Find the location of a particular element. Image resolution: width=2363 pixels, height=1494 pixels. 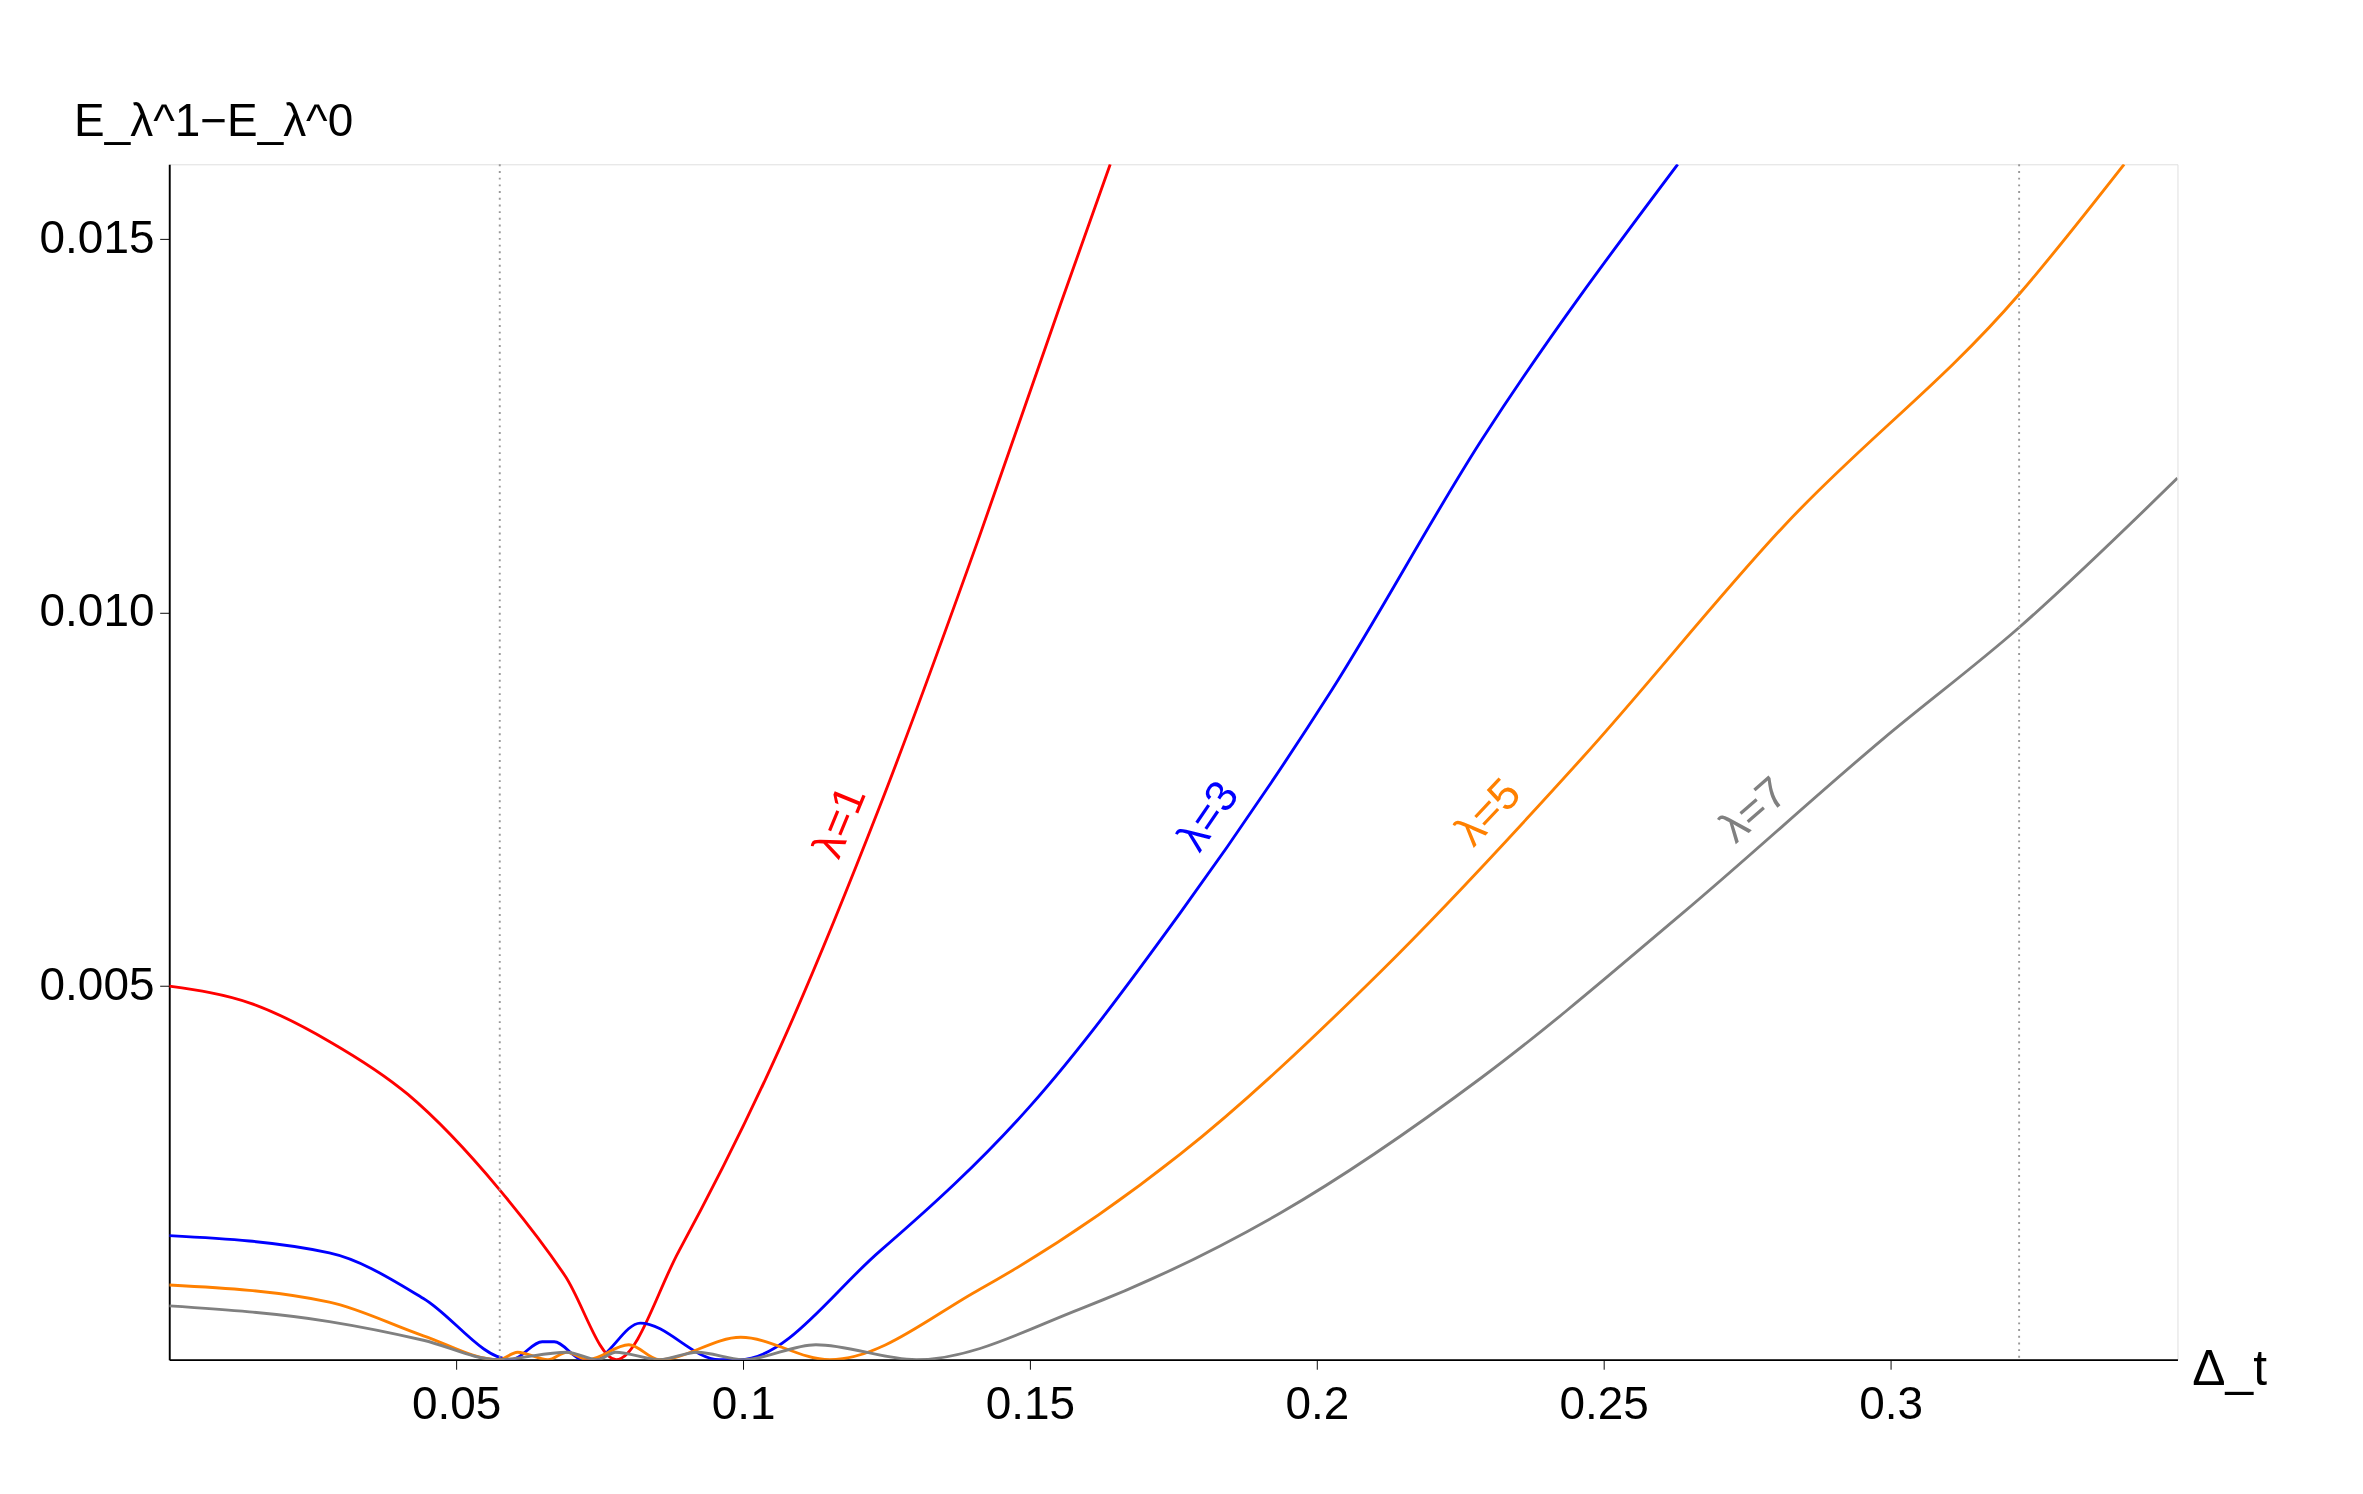

text: λ=5 is located at coordinates (1487, 811).